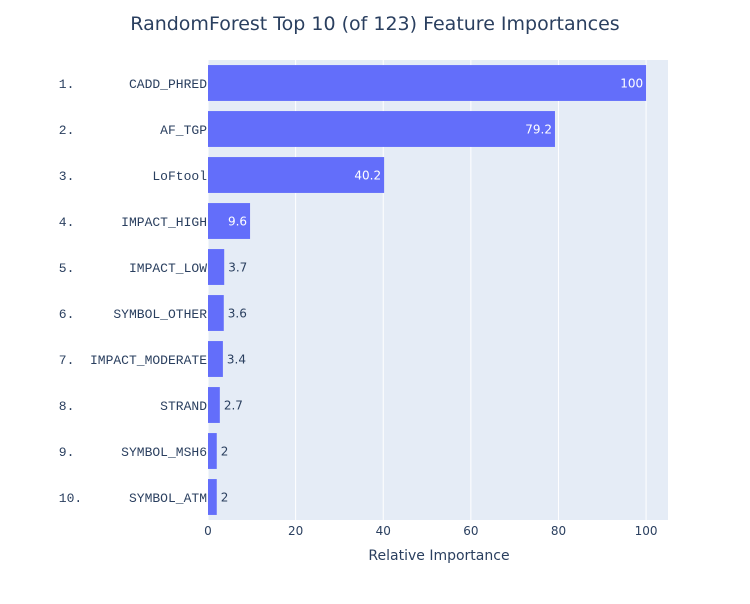 The image size is (750, 604). I want to click on y-category-label: 3. LoFtool, so click(133, 176).